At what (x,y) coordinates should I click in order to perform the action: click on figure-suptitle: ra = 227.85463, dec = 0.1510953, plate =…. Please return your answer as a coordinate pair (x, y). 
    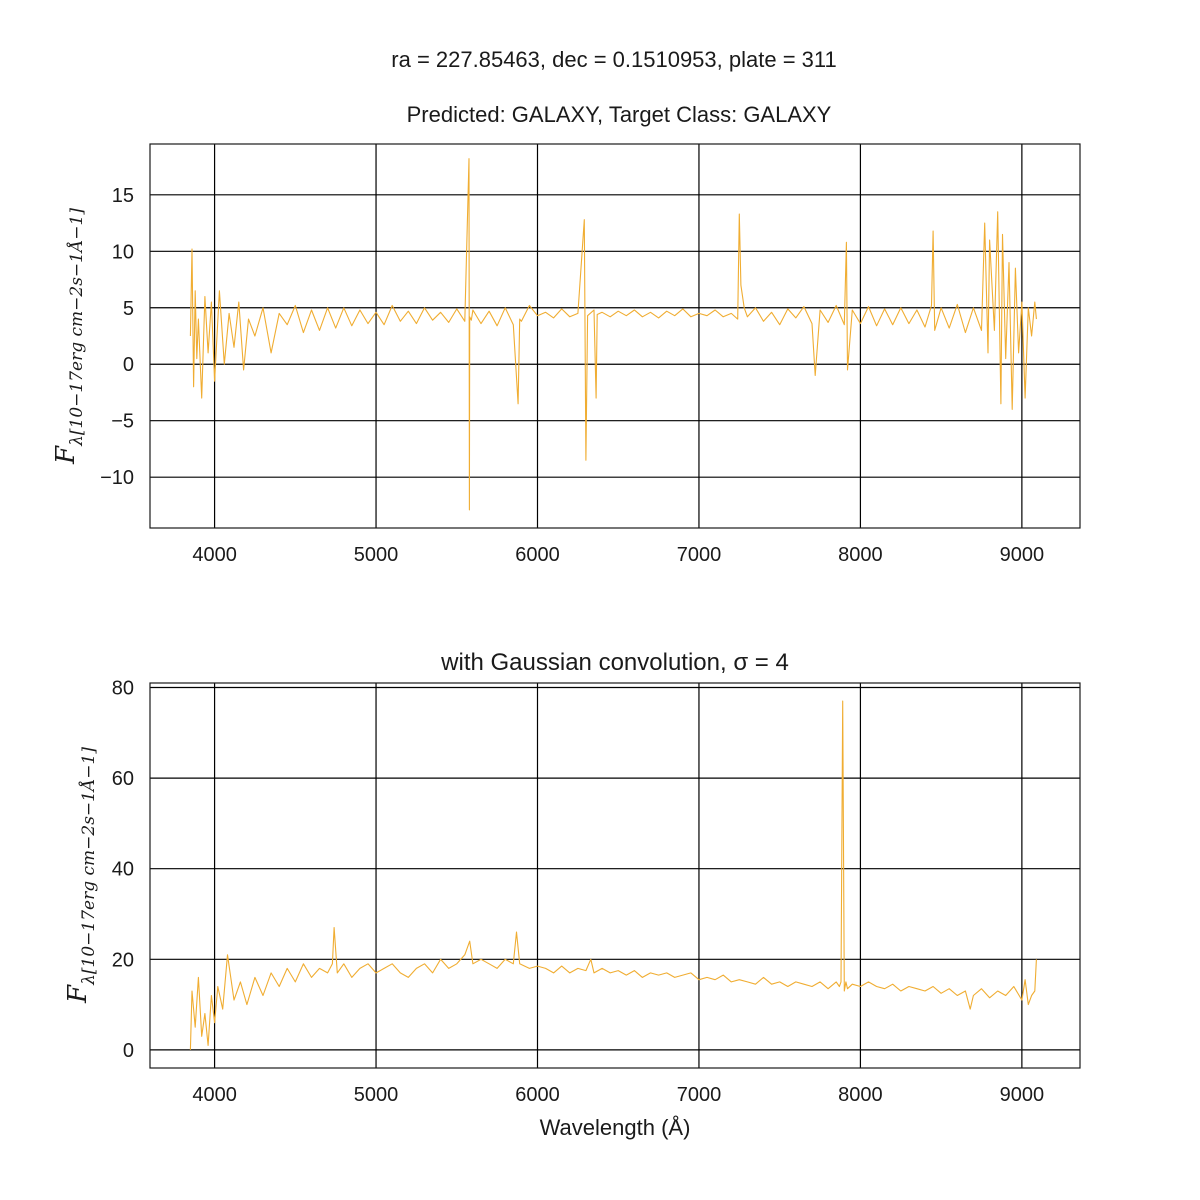
    Looking at the image, I should click on (613, 59).